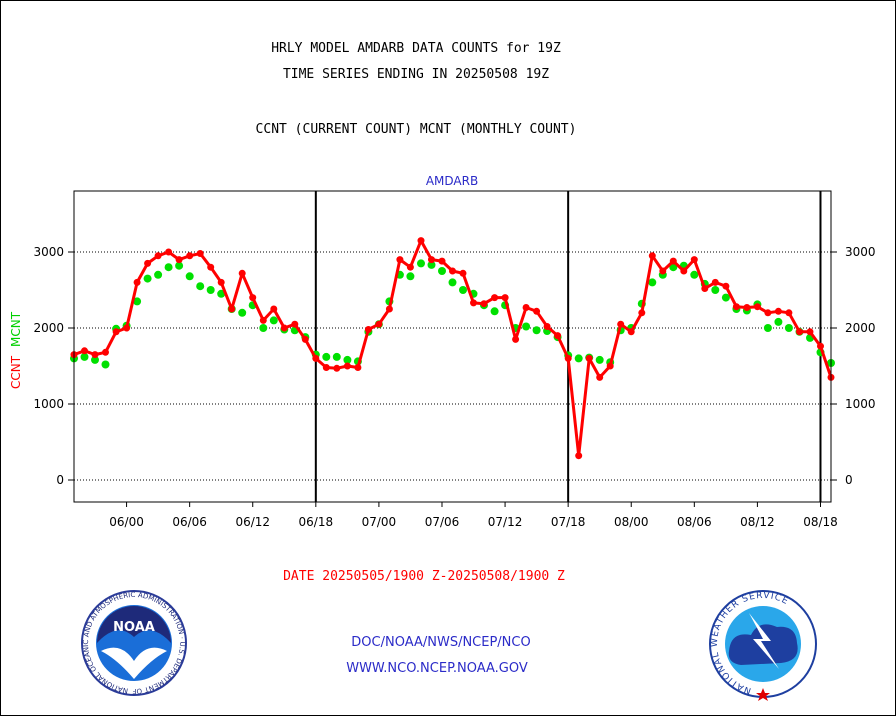  What do you see at coordinates (442, 522) in the screenshot?
I see `x-tick-label-07/06: 07/06` at bounding box center [442, 522].